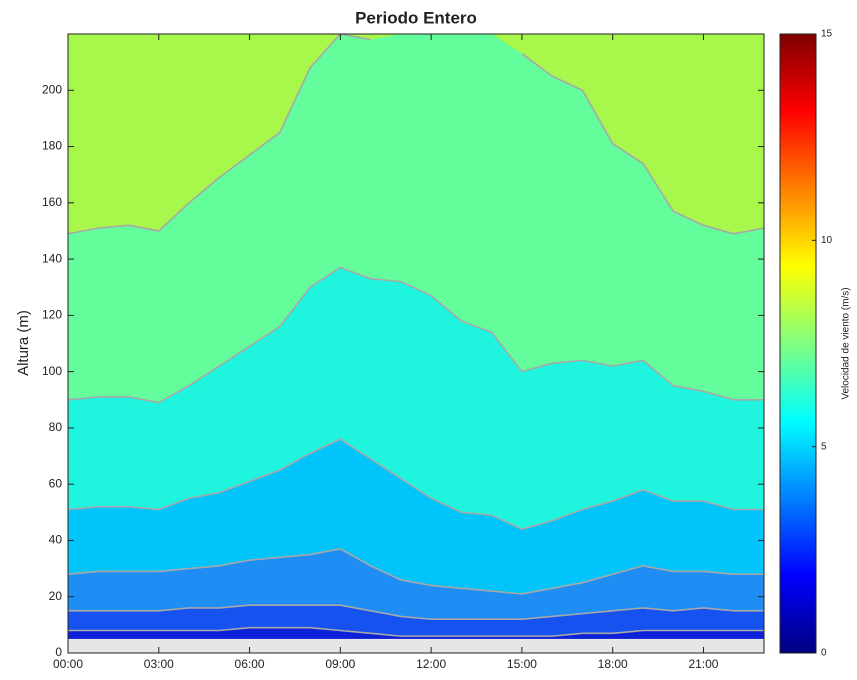 This screenshot has width=857, height=680. What do you see at coordinates (416, 645) in the screenshot?
I see `no-data-mask` at bounding box center [416, 645].